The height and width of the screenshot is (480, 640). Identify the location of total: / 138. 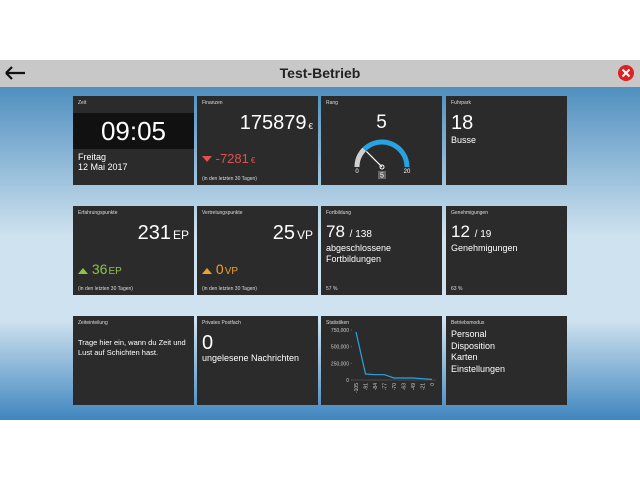
(360, 234).